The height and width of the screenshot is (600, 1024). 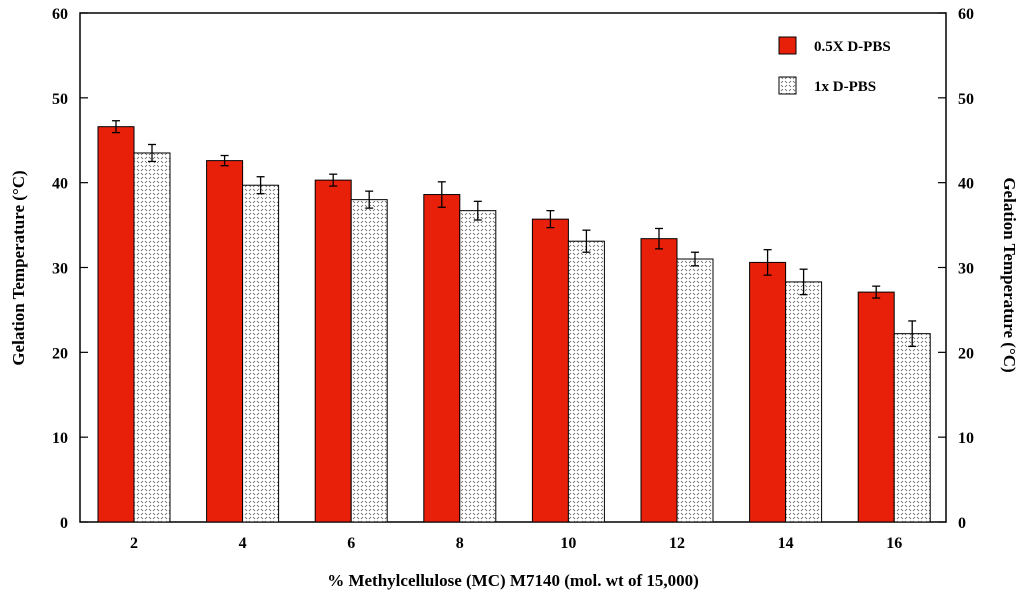 What do you see at coordinates (834, 65) in the screenshot?
I see `legend: 0.5X D-PBS 1x D-PBS` at bounding box center [834, 65].